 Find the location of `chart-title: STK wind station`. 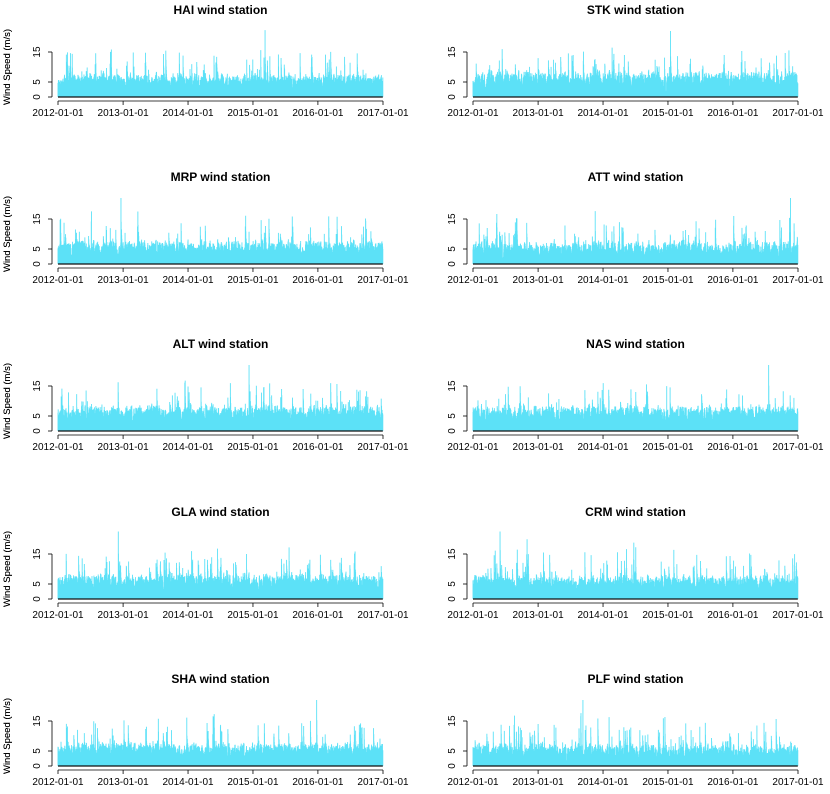

chart-title: STK wind station is located at coordinates (635, 10).